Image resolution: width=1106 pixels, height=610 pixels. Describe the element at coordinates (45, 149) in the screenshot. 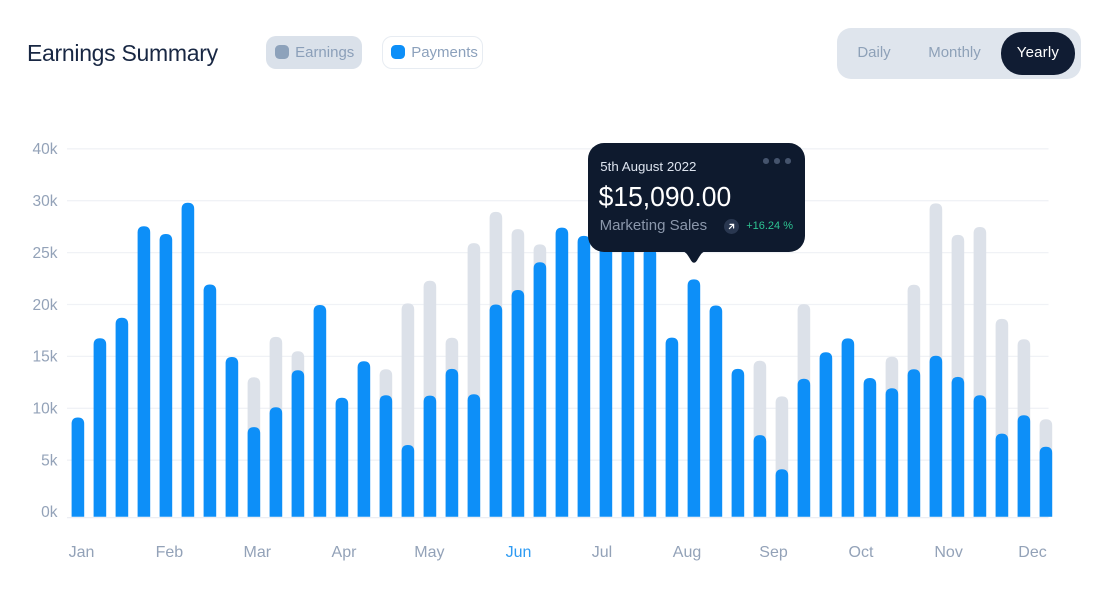

I see `svg-text: 40k` at that location.